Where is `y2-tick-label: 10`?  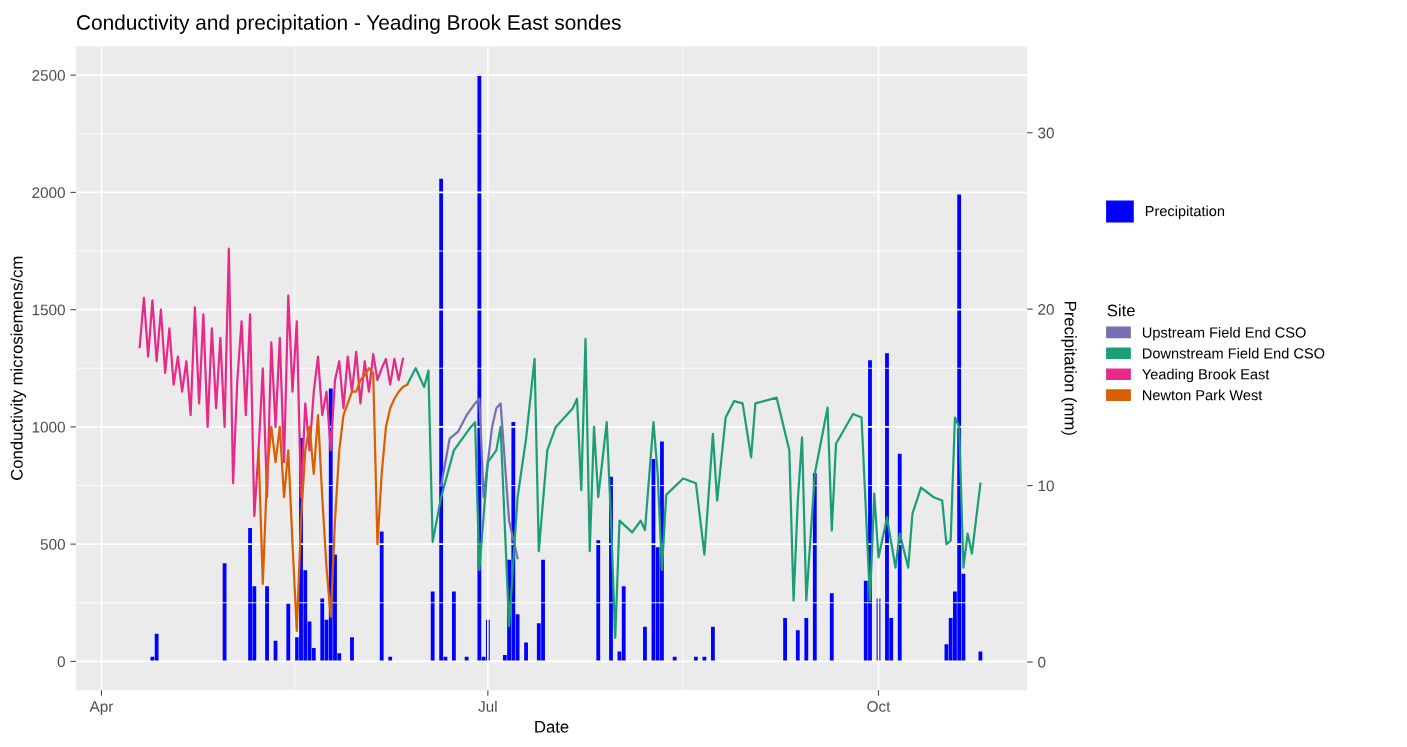
y2-tick-label: 10 is located at coordinates (1046, 486).